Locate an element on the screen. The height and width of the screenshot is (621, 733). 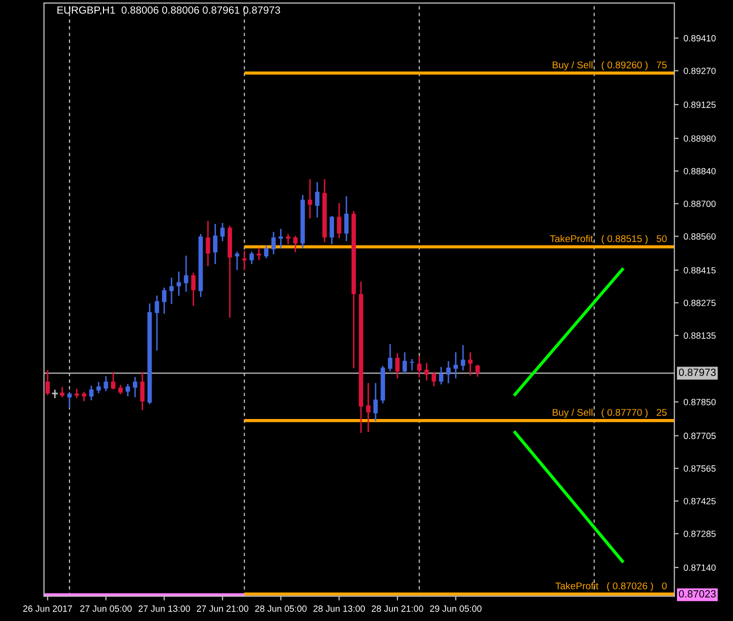
x-tick-label: 28 Jun 05:00 is located at coordinates (281, 608).